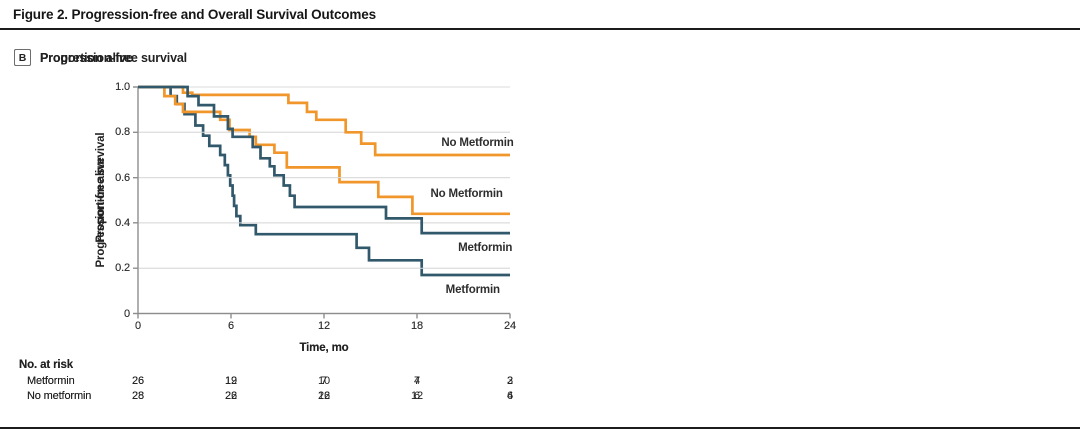 This screenshot has width=1080, height=436. What do you see at coordinates (540, 428) in the screenshot?
I see `bottom-rule` at bounding box center [540, 428].